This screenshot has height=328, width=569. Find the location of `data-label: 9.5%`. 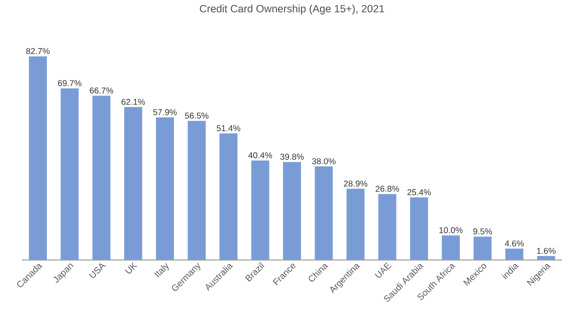

data-label: 9.5% is located at coordinates (482, 231).